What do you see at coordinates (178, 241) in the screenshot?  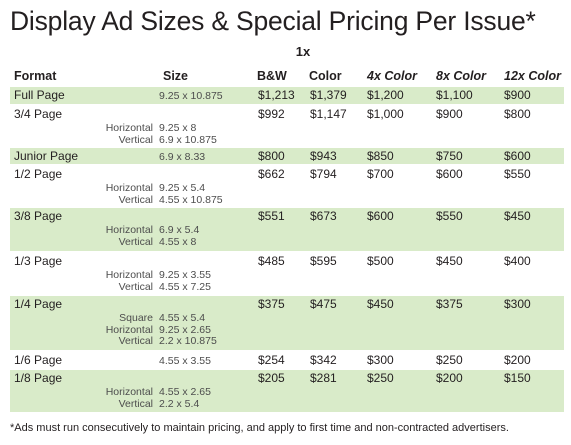 I see `size-cell: 4.55 x 8` at bounding box center [178, 241].